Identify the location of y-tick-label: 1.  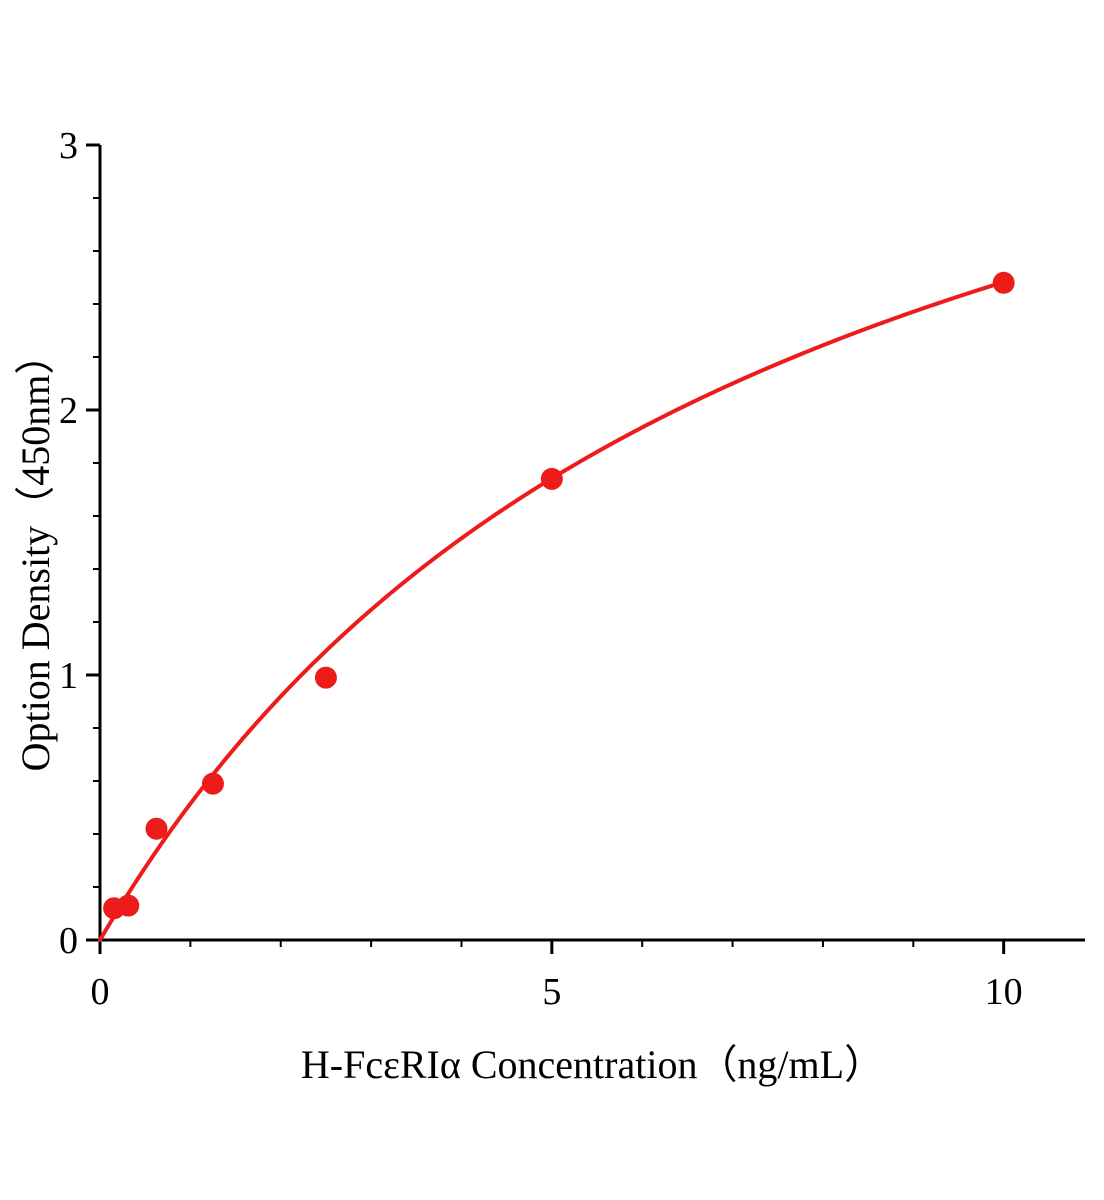
(68, 676).